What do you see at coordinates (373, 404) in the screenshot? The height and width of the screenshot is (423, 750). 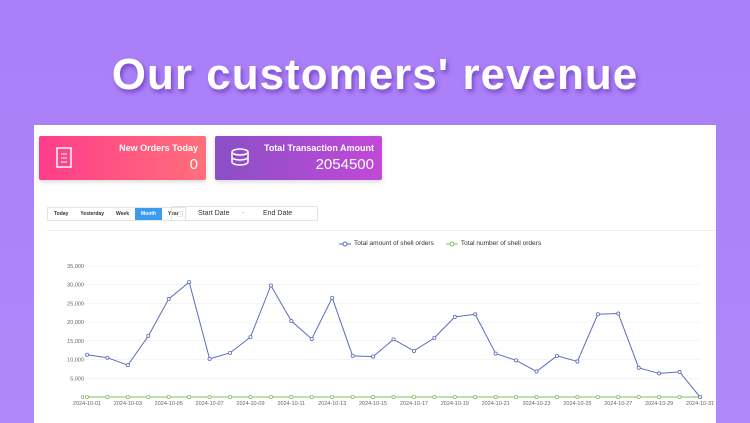 I see `x-tick-label: 2024-10-15` at bounding box center [373, 404].